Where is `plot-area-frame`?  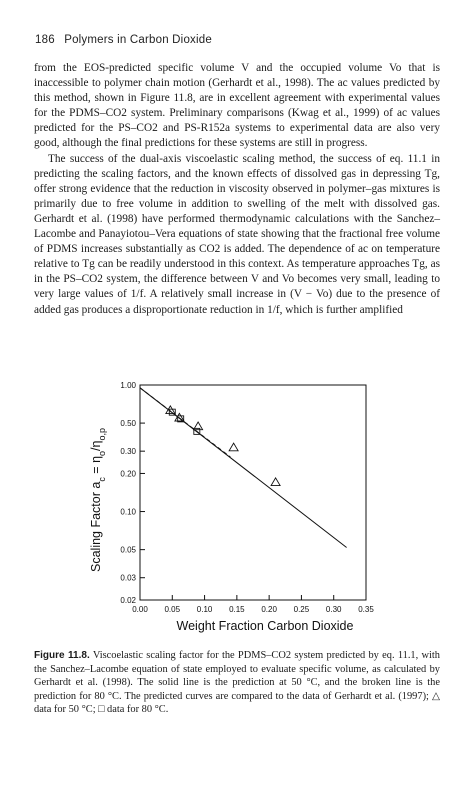
plot-area-frame is located at coordinates (253, 492).